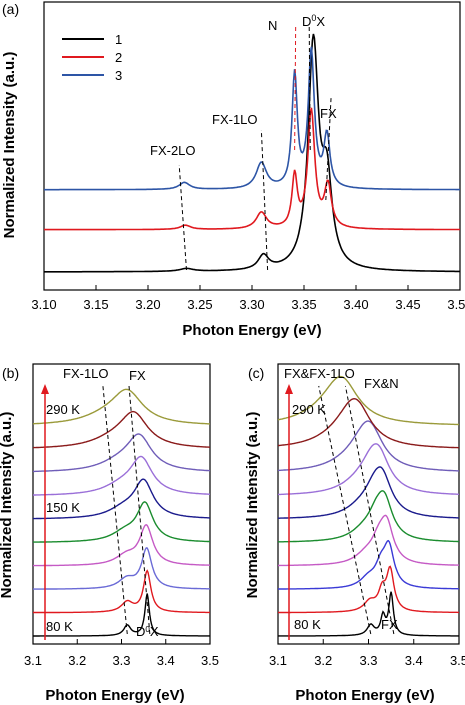 This screenshot has width=465, height=705. I want to click on panel-a-legend: 1 2 3, so click(92, 57).